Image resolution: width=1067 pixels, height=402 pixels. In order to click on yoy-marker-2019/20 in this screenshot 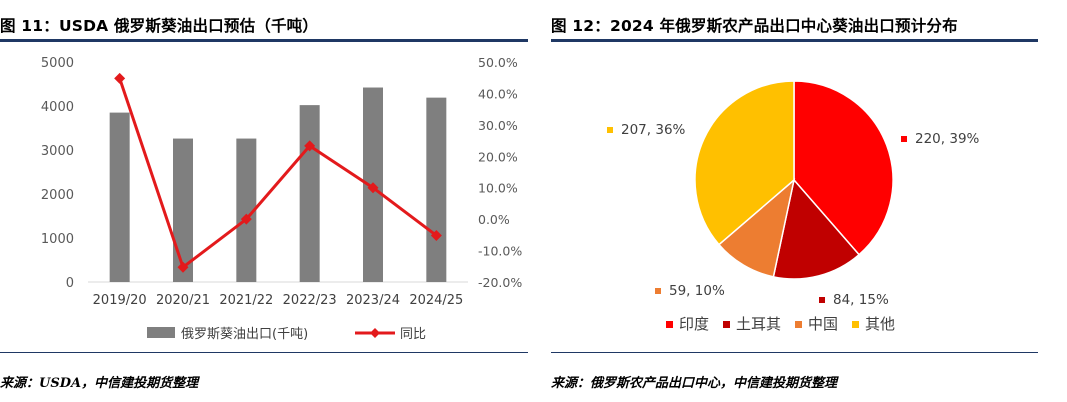, I will do `click(120, 78)`.